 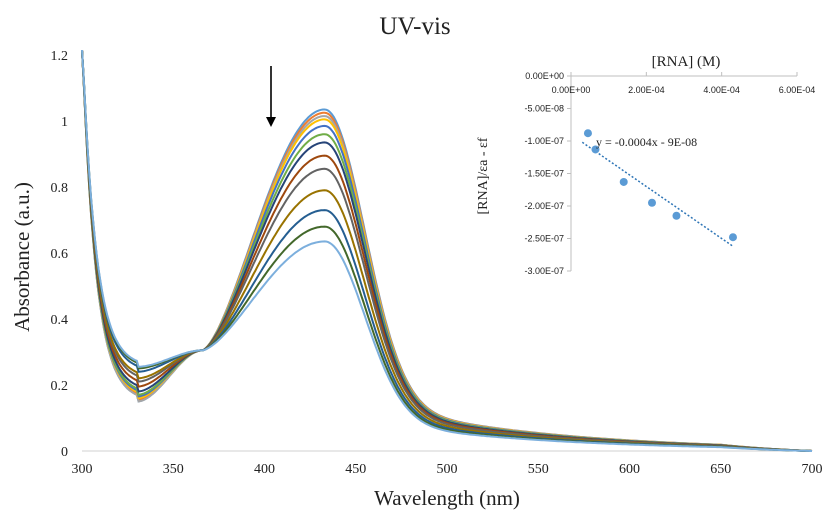 What do you see at coordinates (264, 469) in the screenshot?
I see `main-x-tick-label: 400` at bounding box center [264, 469].